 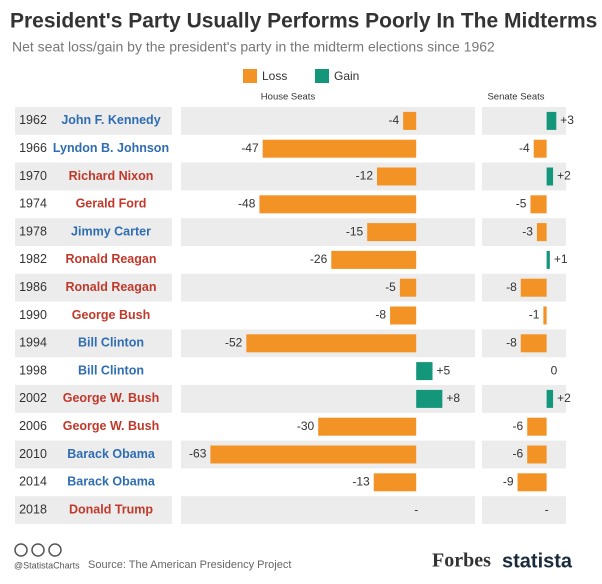 I want to click on year-label: 2018, so click(x=33, y=509).